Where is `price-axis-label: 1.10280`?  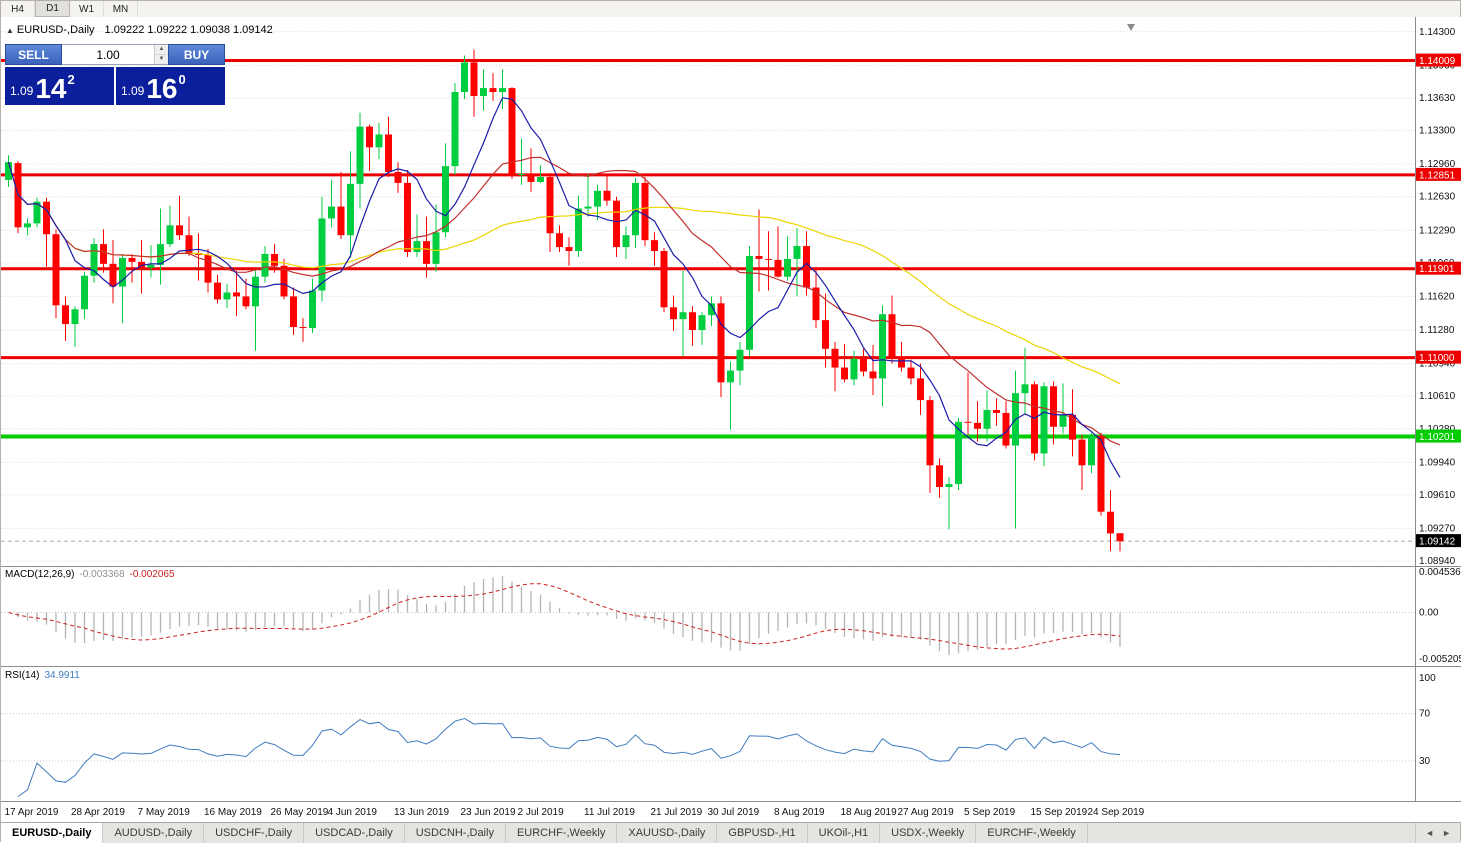 price-axis-label: 1.10280 is located at coordinates (1437, 429).